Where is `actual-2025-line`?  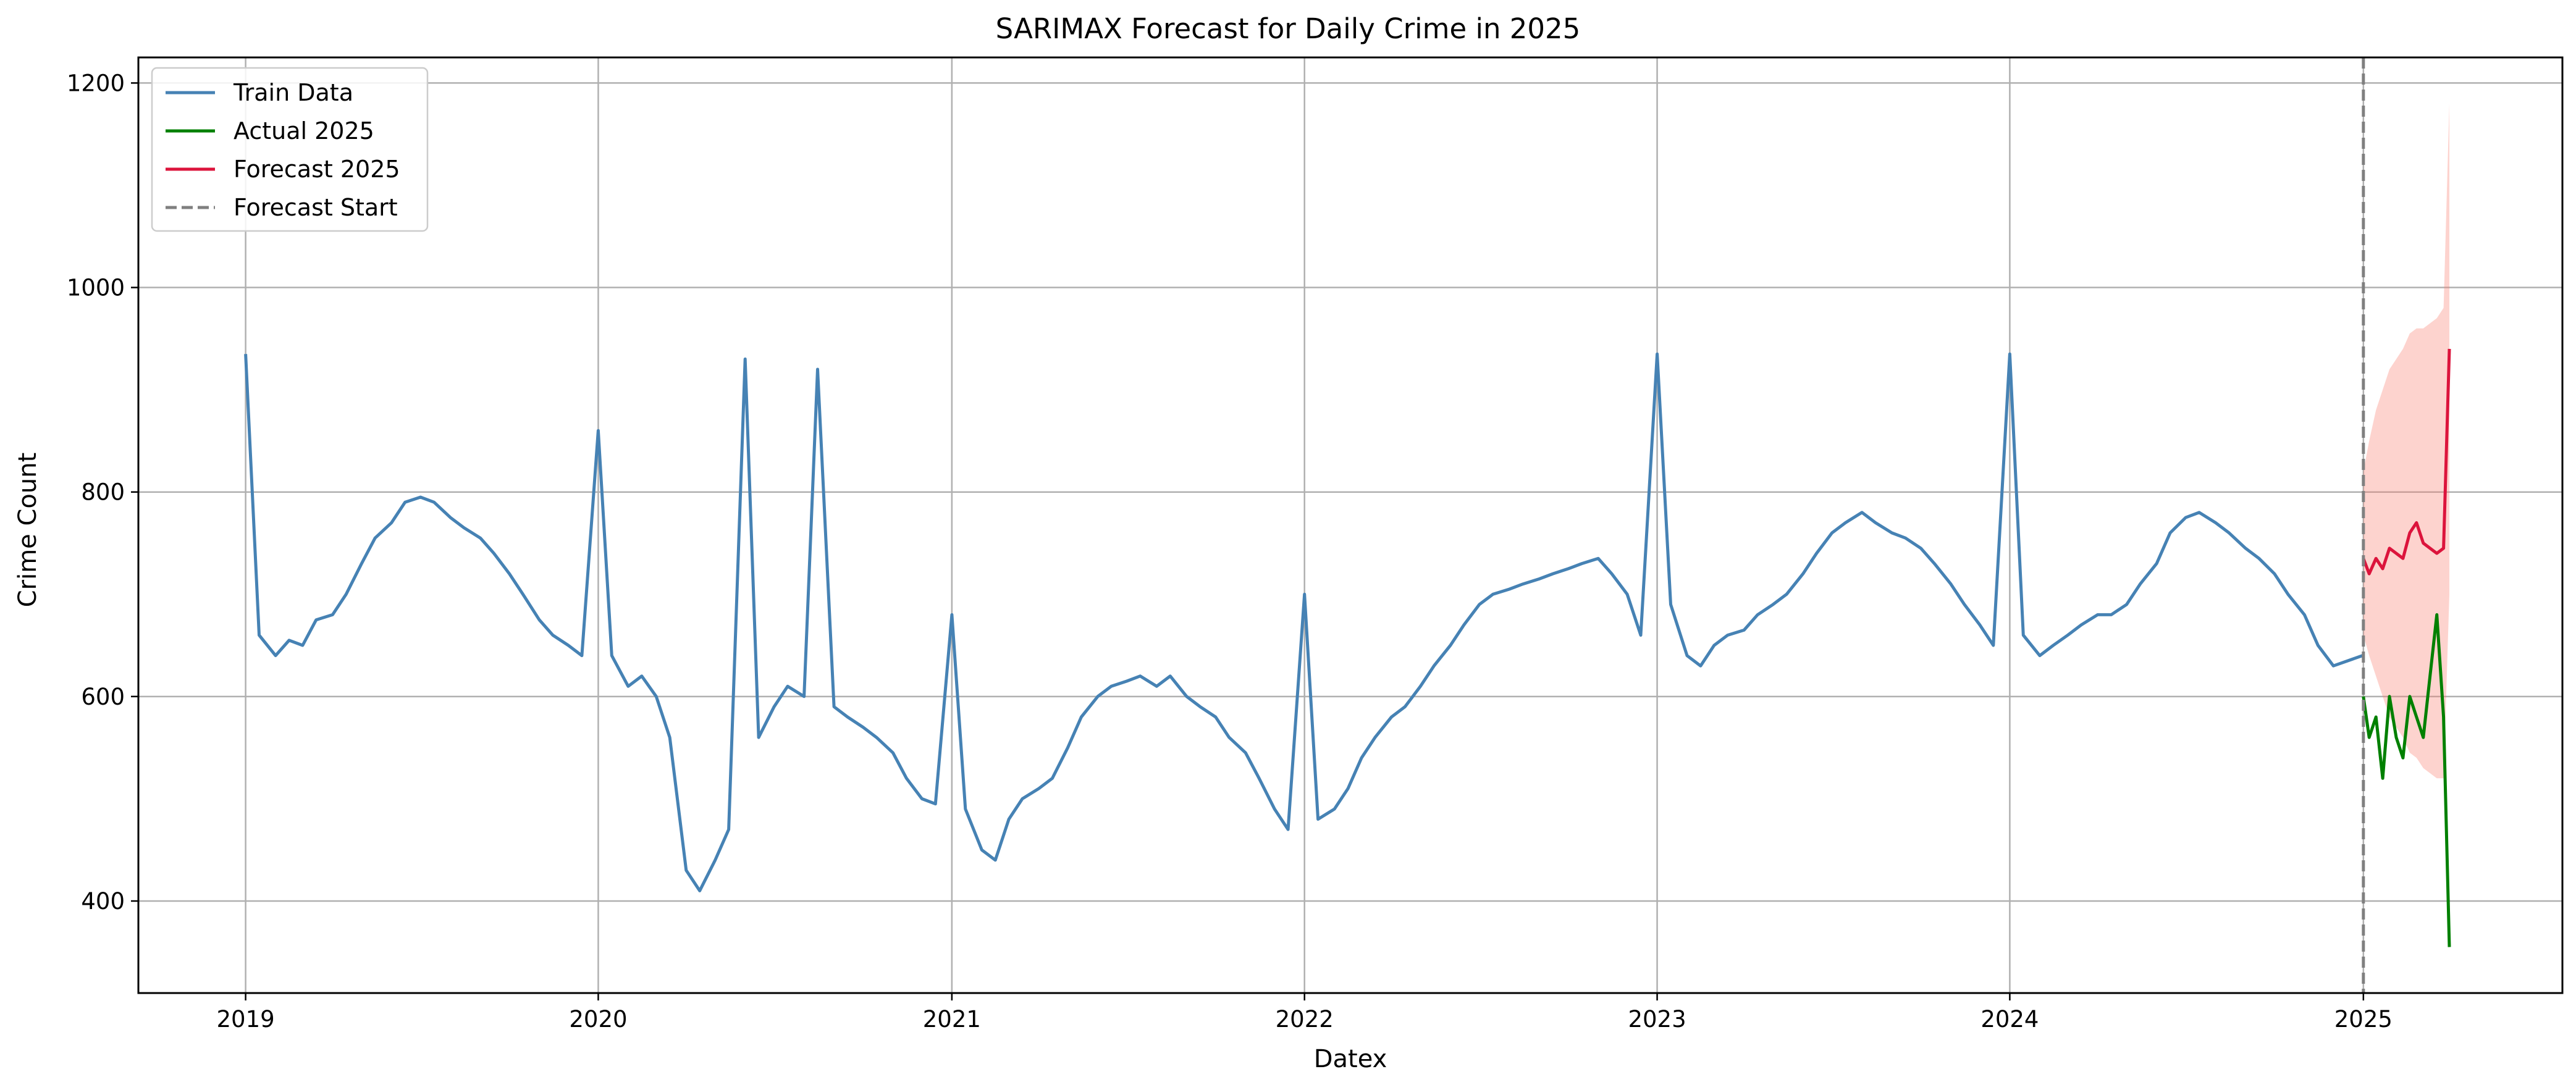
actual-2025-line is located at coordinates (2406, 780).